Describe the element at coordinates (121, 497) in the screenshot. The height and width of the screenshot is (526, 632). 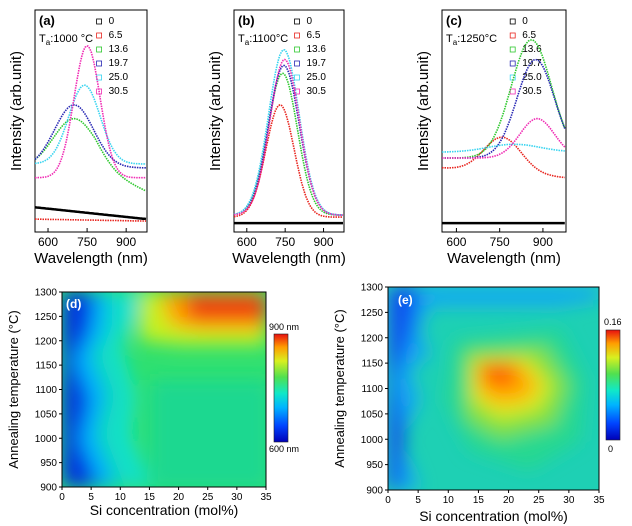
I see `x-tick-label: 10` at that location.